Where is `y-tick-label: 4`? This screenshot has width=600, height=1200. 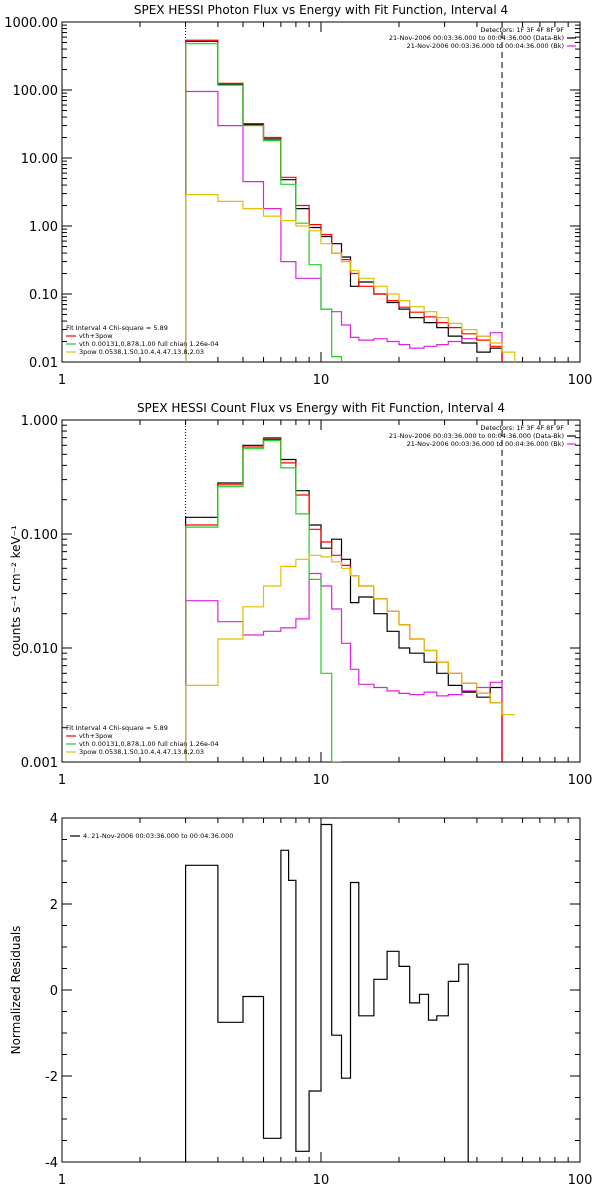 y-tick-label: 4 is located at coordinates (54, 819).